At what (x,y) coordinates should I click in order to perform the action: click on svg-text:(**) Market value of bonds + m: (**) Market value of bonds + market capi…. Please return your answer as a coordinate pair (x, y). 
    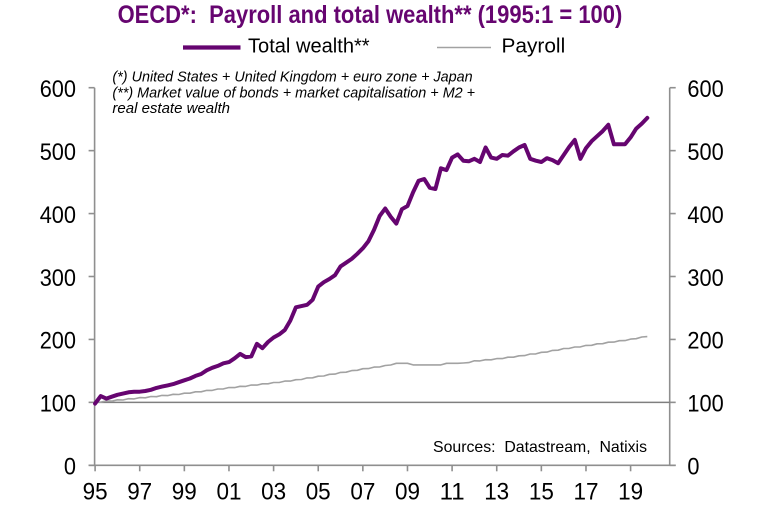
    Looking at the image, I should click on (293, 93).